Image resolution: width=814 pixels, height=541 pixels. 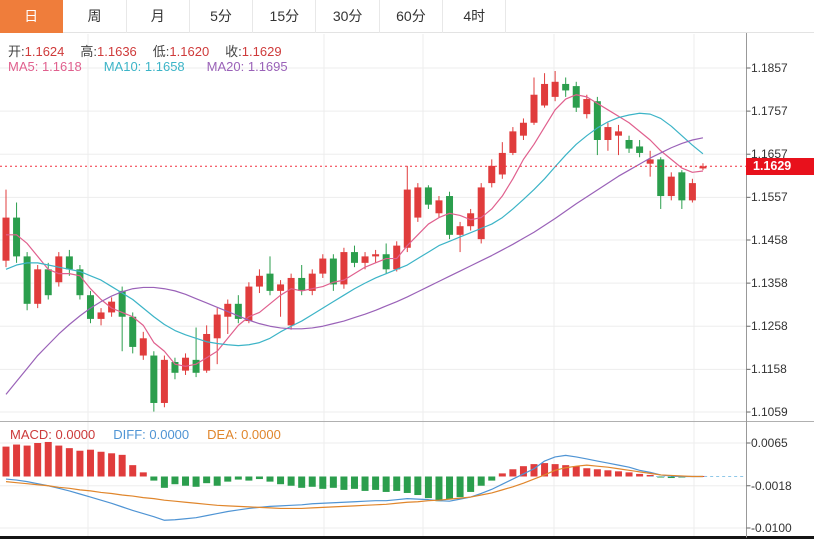 I want to click on ma-label-1: MA10: 1.1658, so click(x=144, y=66).